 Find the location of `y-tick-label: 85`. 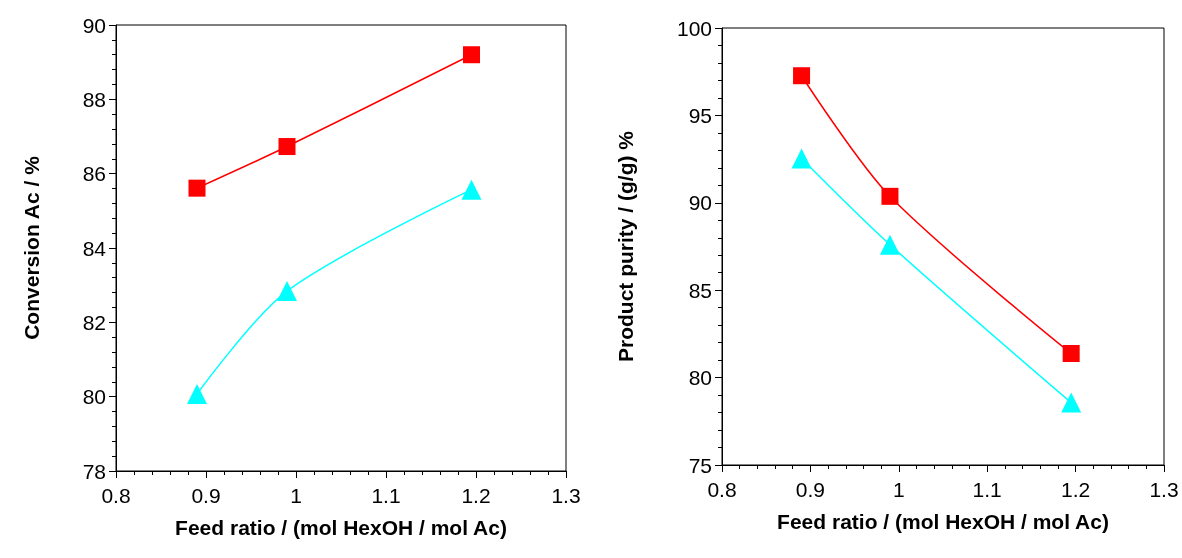

y-tick-label: 85 is located at coordinates (700, 290).